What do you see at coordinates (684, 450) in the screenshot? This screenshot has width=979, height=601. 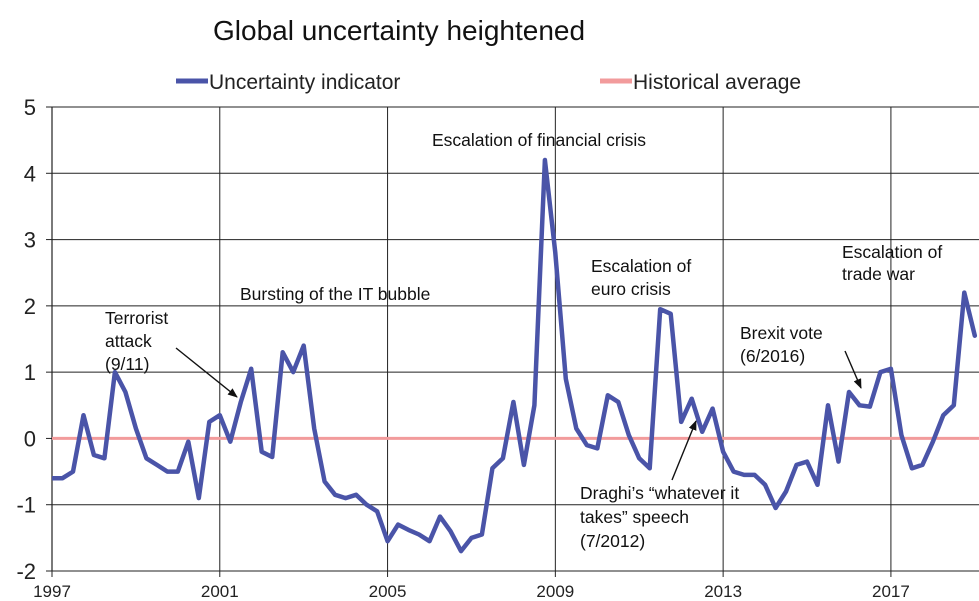 I see `annotation-arrow-draghi` at bounding box center [684, 450].